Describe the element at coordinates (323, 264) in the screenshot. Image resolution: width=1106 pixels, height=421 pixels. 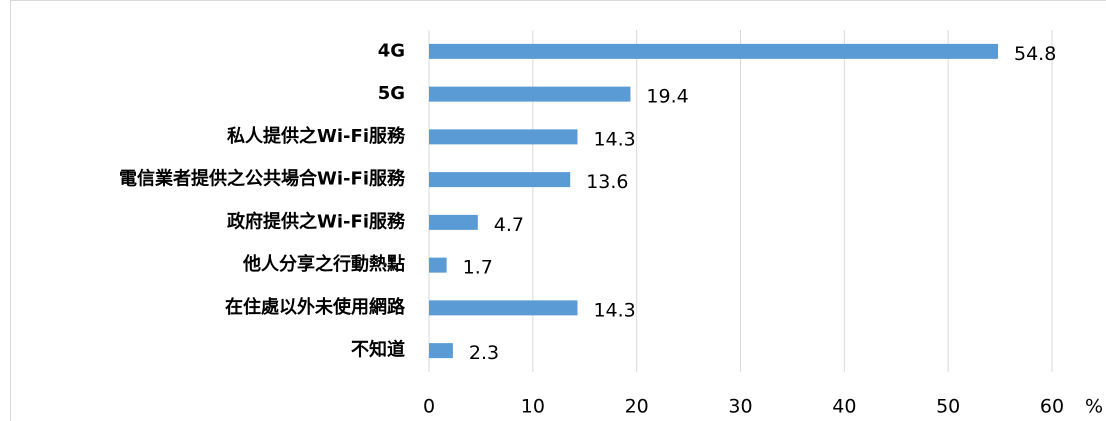
I see `y-tick-label: 他人分享之行動熱點` at that location.